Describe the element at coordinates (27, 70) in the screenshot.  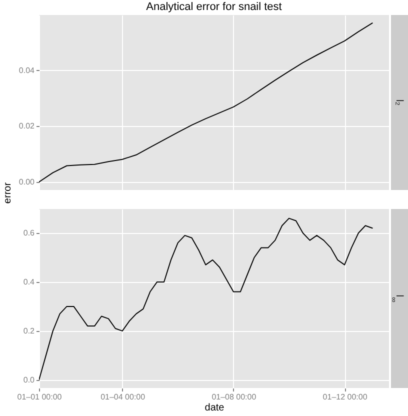
I see `y-tick-label: 0.04` at that location.